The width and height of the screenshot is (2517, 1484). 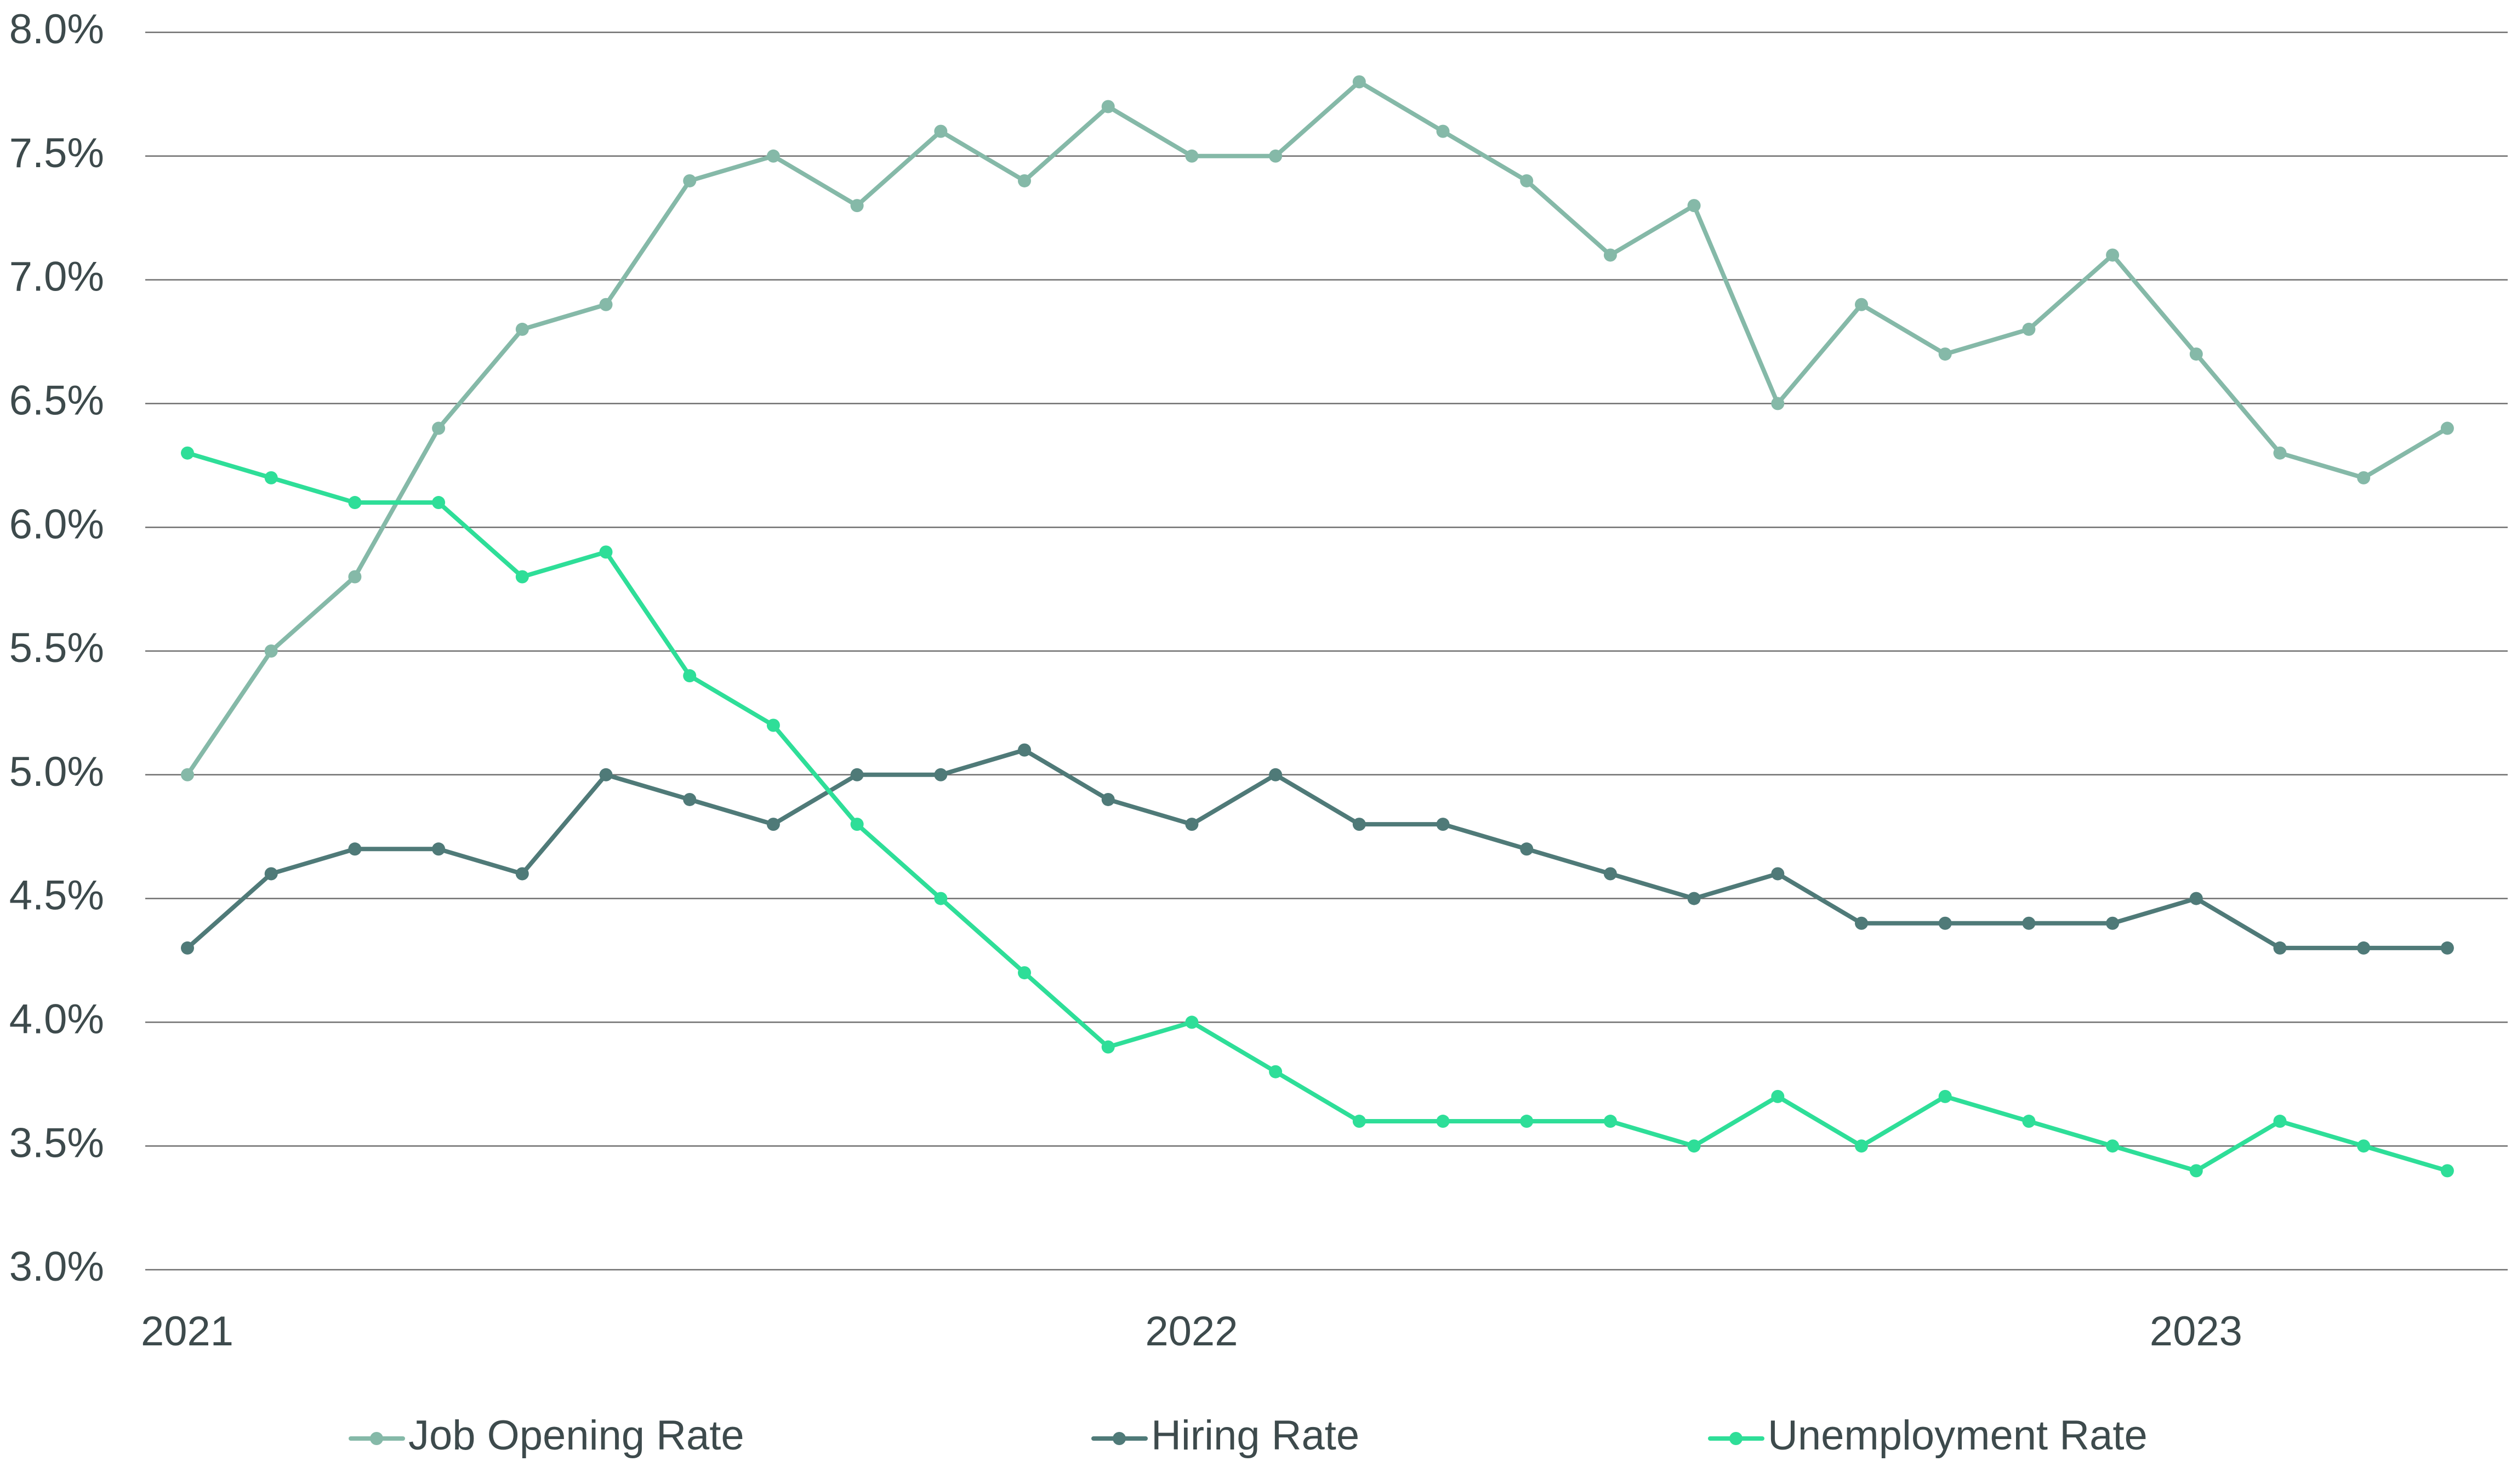 I want to click on series-hiring-rate, so click(x=1317, y=849).